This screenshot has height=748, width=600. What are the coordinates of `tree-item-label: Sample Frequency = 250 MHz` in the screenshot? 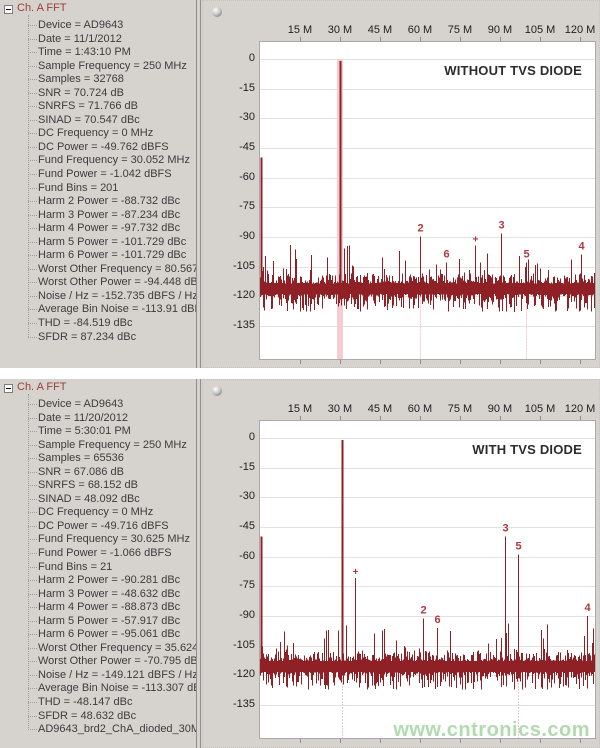 It's located at (112, 65).